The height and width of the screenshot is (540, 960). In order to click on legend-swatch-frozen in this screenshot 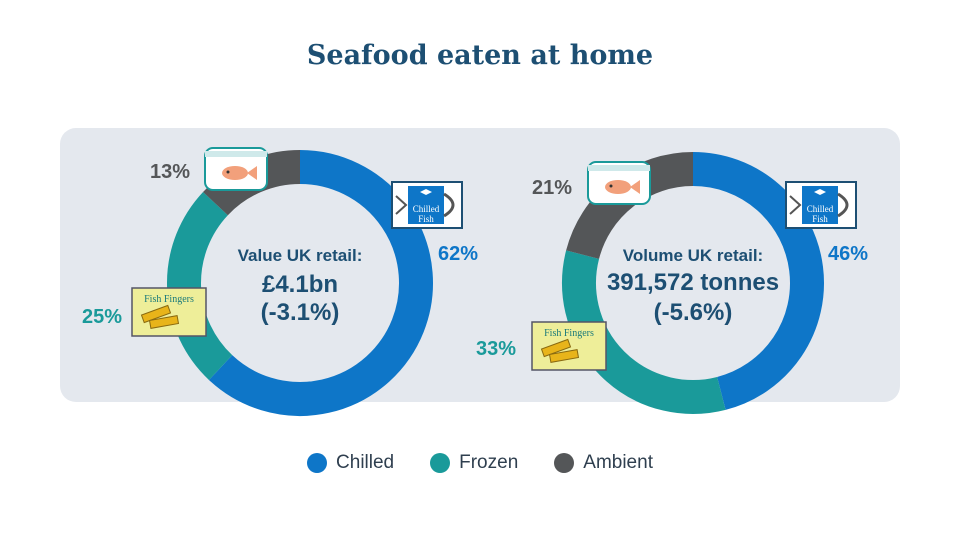, I will do `click(440, 463)`.